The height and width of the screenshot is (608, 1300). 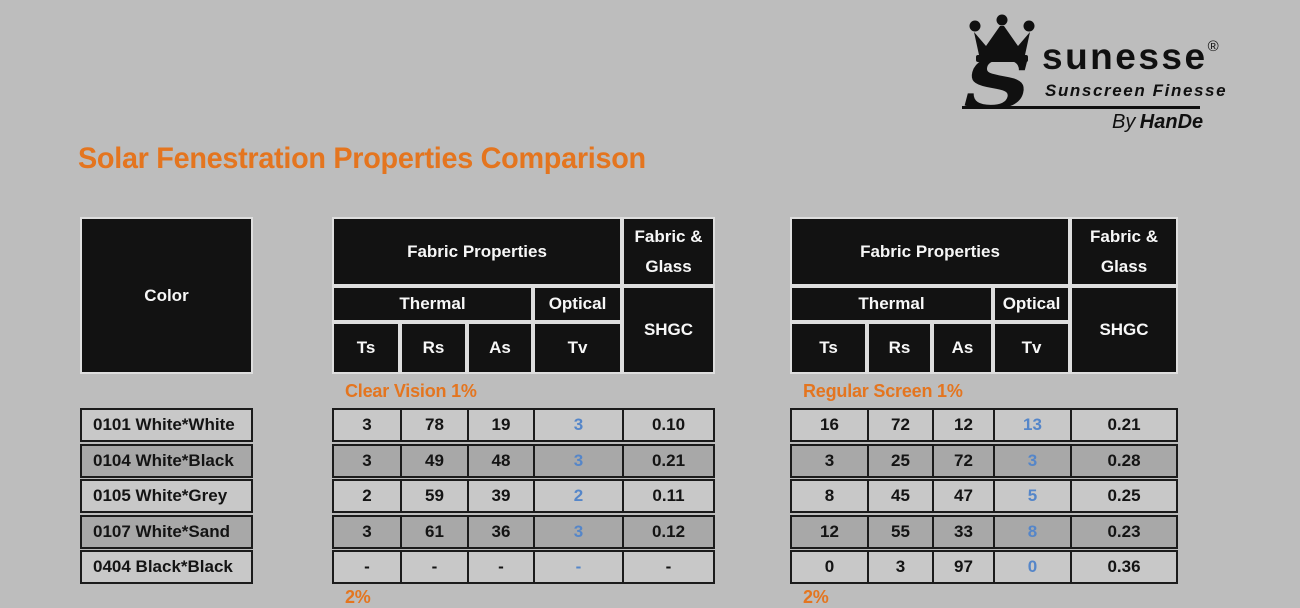 I want to click on section-label-clear-vision: Clear Vision 1%, so click(x=411, y=391).